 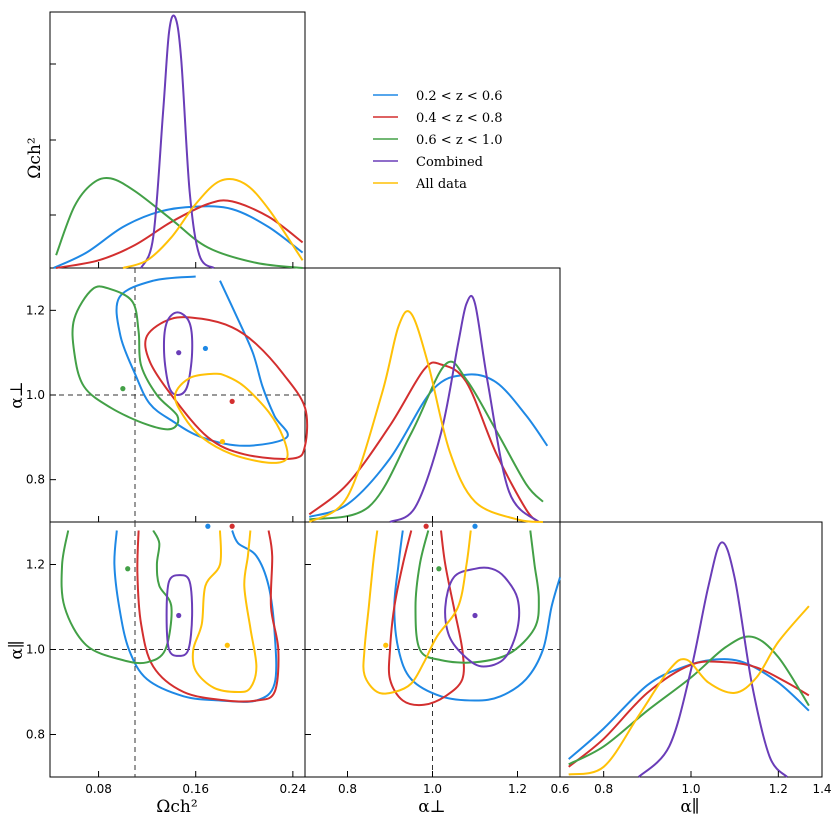 What do you see at coordinates (292, 789) in the screenshot?
I see `xtick-label-omc-2: 0.24` at bounding box center [292, 789].